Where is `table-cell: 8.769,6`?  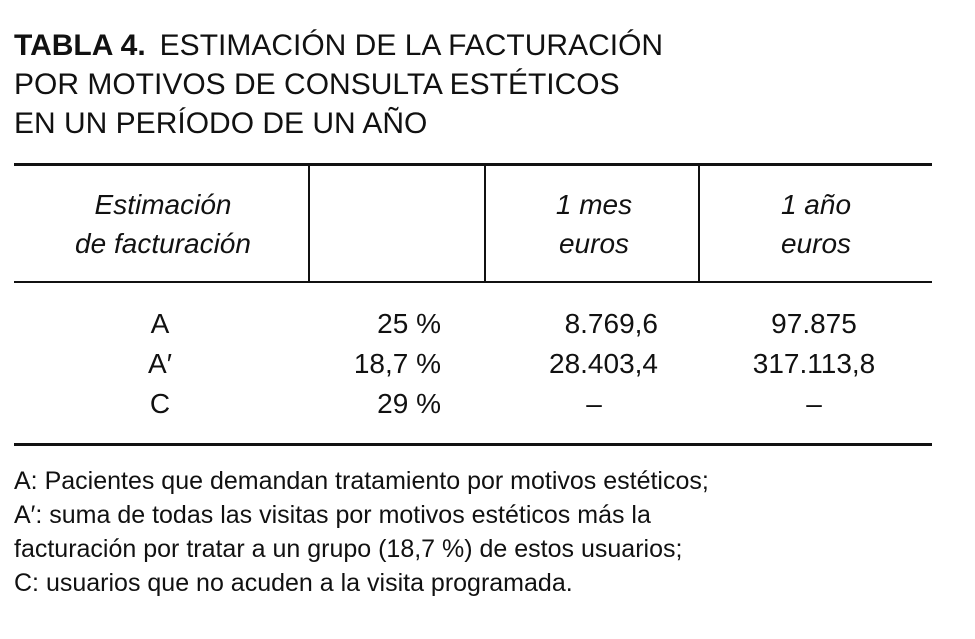
table-cell: 8.769,6 is located at coordinates (611, 323).